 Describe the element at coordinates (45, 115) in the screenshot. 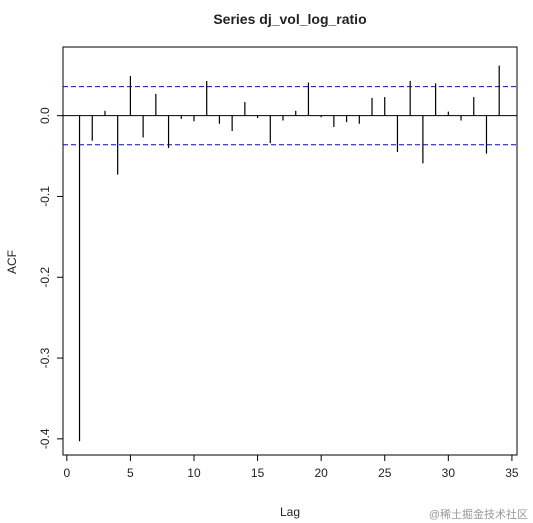

I see `y-tick-label: 0.0` at that location.